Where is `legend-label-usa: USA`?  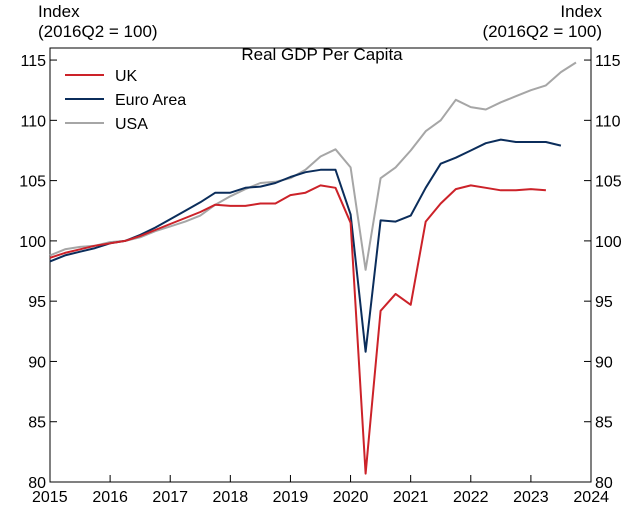 legend-label-usa: USA is located at coordinates (131, 124).